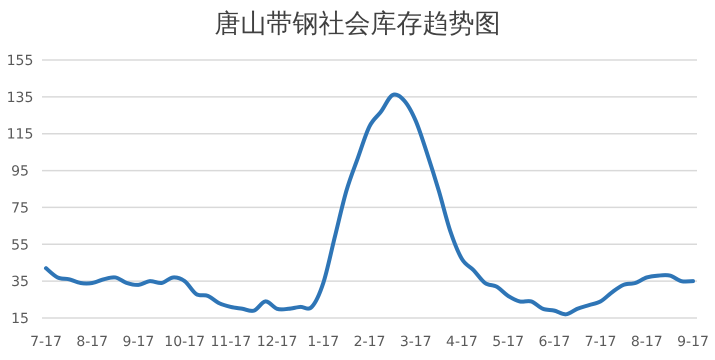 Image resolution: width=715 pixels, height=360 pixels. What do you see at coordinates (370, 342) in the screenshot?
I see `x-tick-label: 2-17` at bounding box center [370, 342].